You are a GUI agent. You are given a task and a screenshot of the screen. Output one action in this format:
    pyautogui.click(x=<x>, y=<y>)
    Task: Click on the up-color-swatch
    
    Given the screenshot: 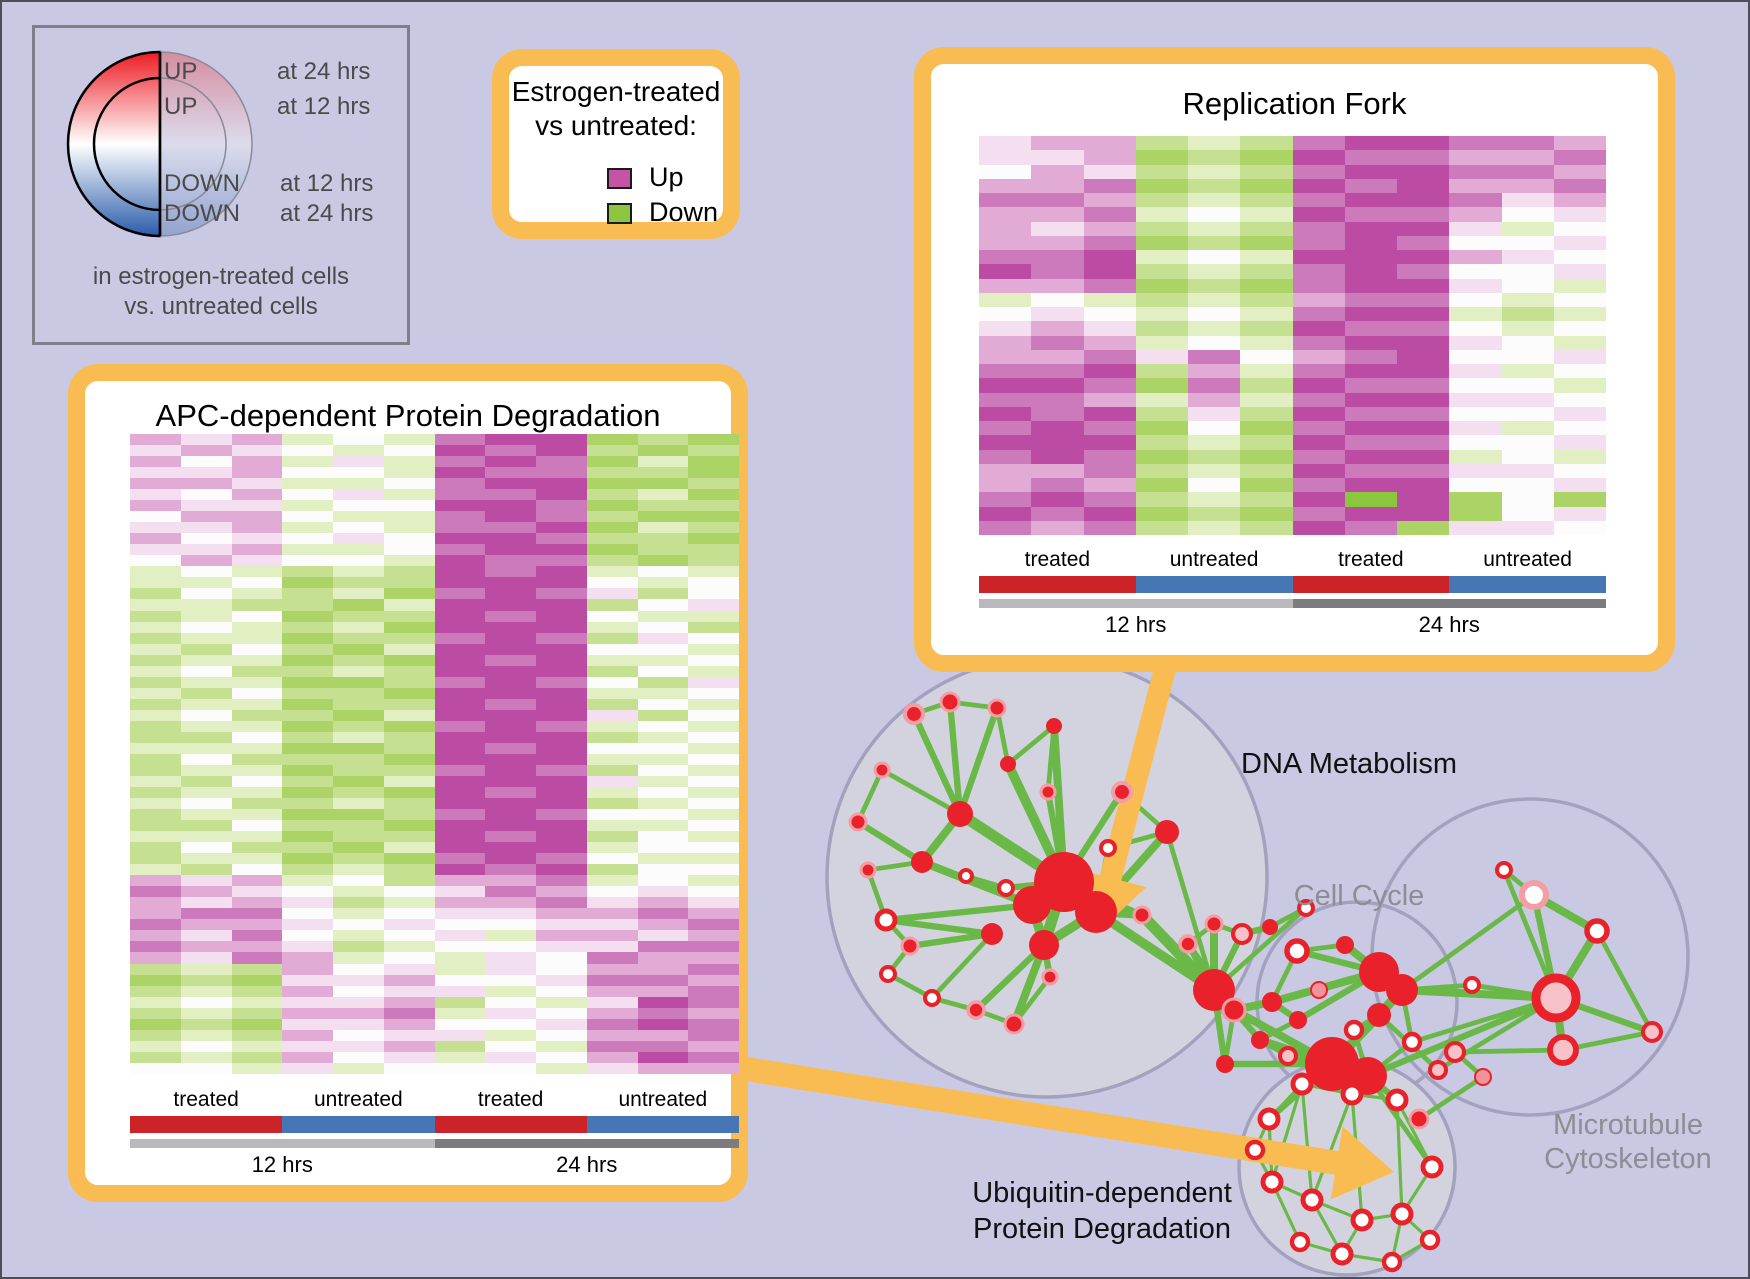 What is the action you would take?
    pyautogui.click(x=619, y=178)
    